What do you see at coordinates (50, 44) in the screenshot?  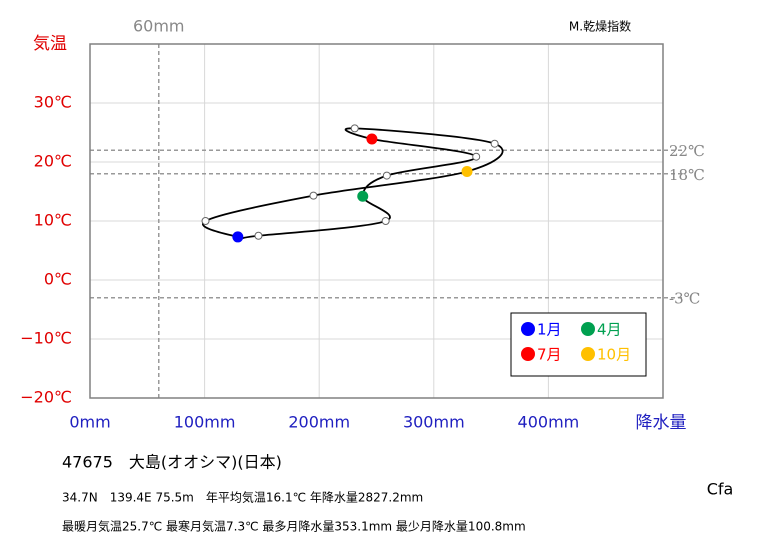 I see `y-axis-title: 気温` at bounding box center [50, 44].